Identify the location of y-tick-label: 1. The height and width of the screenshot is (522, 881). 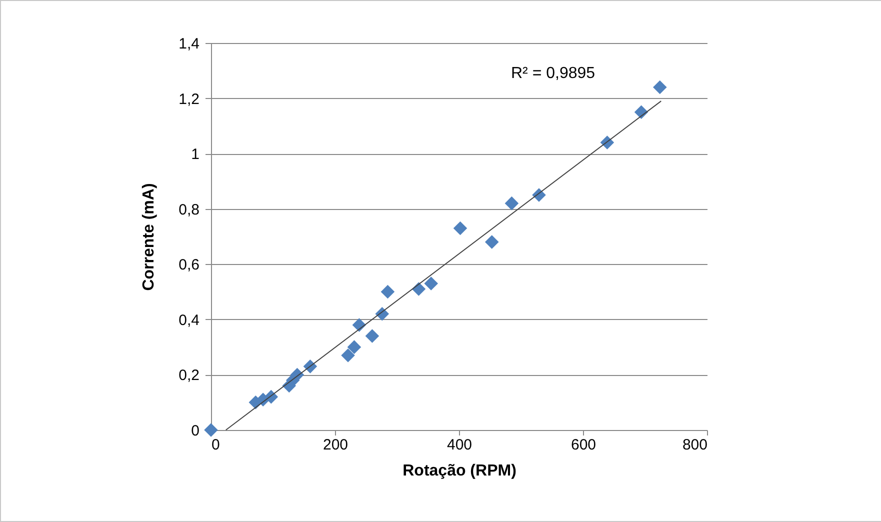
(195, 155).